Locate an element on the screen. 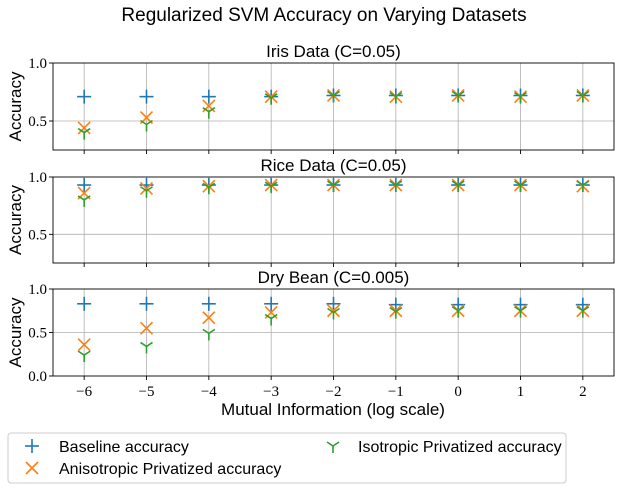 The height and width of the screenshot is (491, 620). legend-frame is located at coordinates (287, 458).